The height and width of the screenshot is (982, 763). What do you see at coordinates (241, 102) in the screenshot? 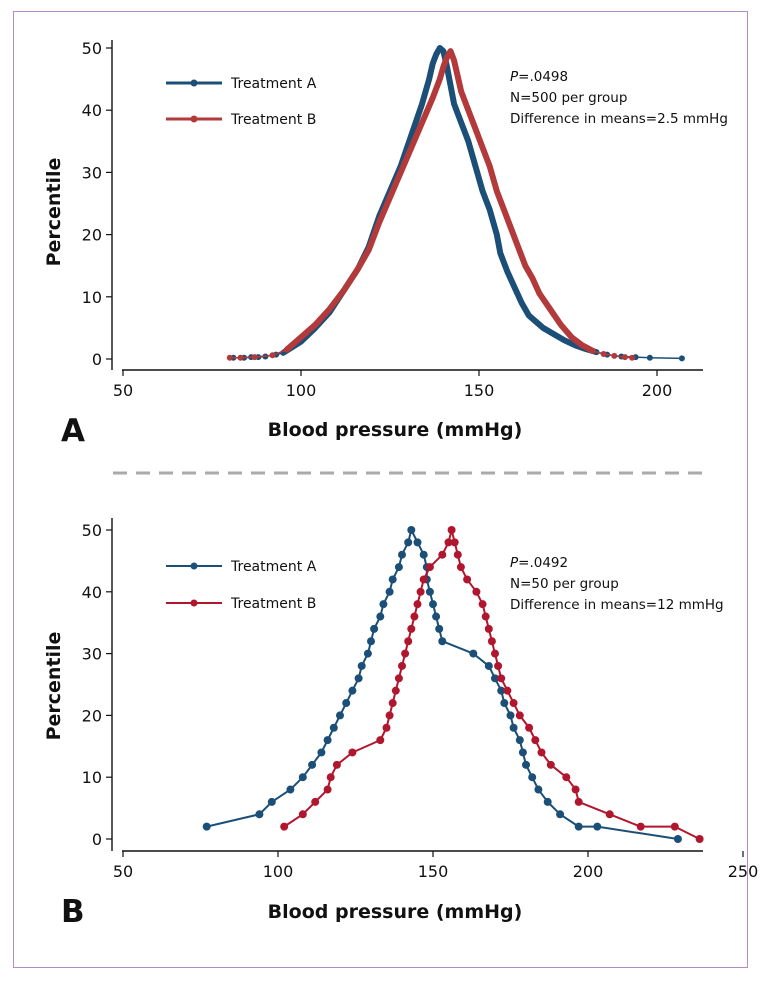
I see `panel-a-legend: Treatment A Treatment B` at bounding box center [241, 102].